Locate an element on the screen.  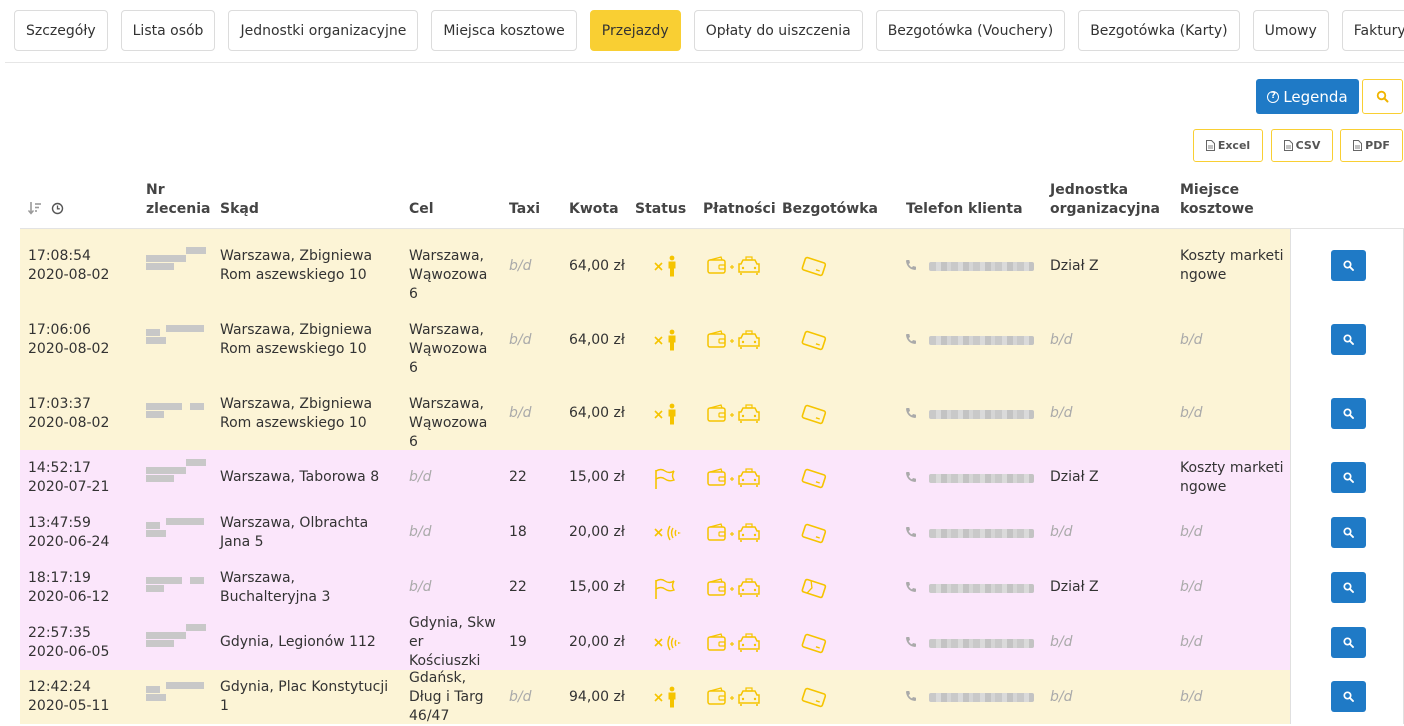
sort-icon is located at coordinates (35, 208).